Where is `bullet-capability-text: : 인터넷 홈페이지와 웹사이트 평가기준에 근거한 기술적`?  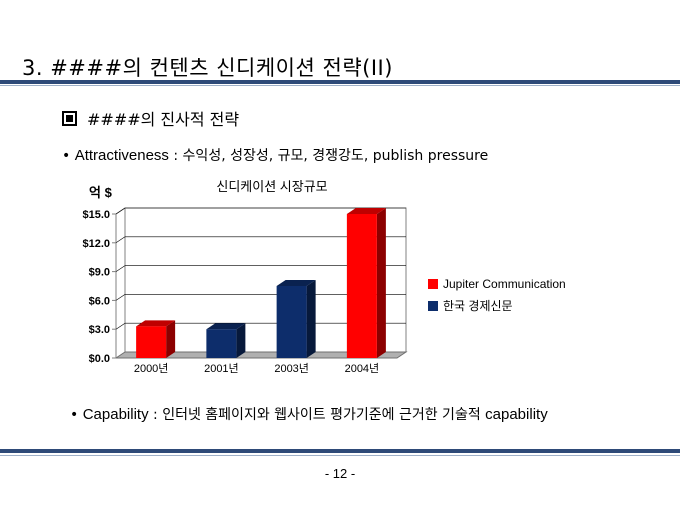 bullet-capability-text: : 인터넷 홈페이지와 웹사이트 평가기준에 근거한 기술적 is located at coordinates (317, 415).